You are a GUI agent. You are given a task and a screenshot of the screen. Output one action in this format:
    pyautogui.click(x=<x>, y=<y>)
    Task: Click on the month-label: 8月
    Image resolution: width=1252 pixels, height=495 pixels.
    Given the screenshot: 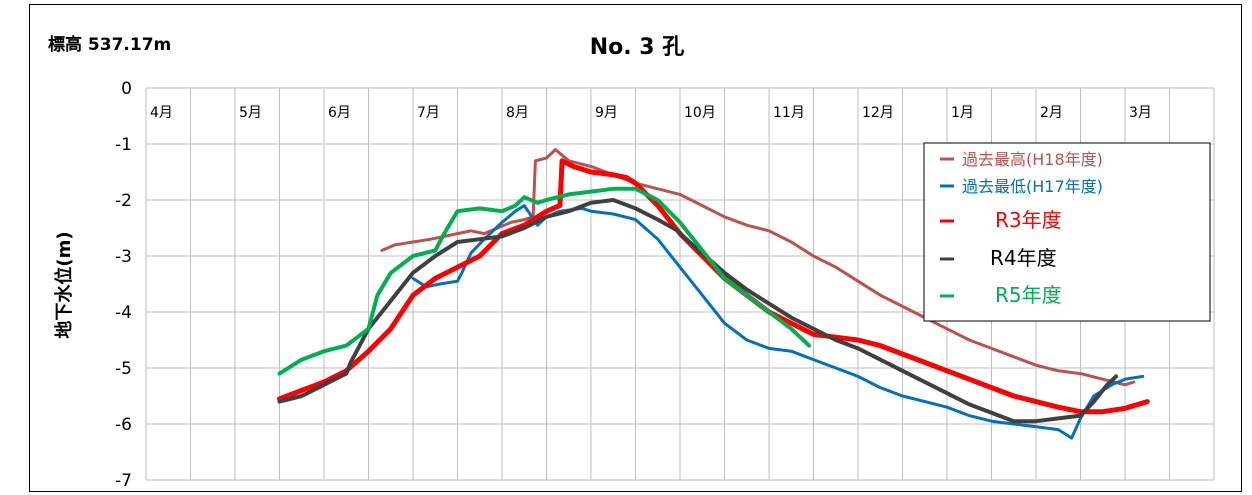 What is the action you would take?
    pyautogui.click(x=517, y=113)
    